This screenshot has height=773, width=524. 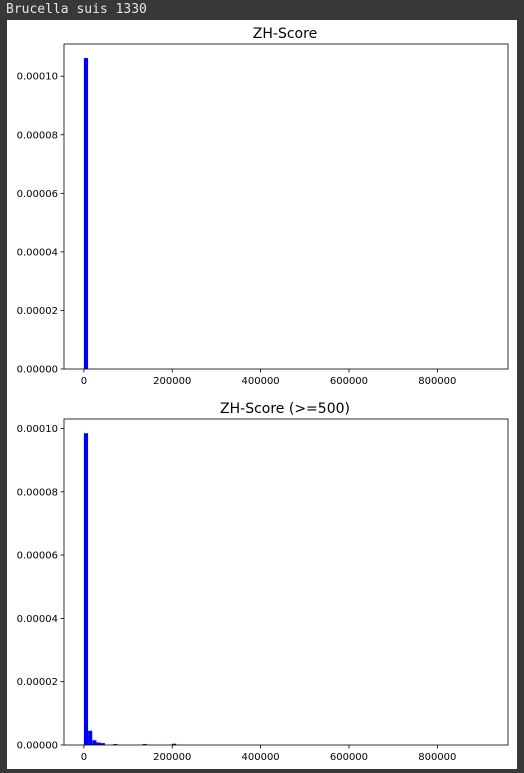 I want to click on chart-title: ZH-Score, so click(x=285, y=34).